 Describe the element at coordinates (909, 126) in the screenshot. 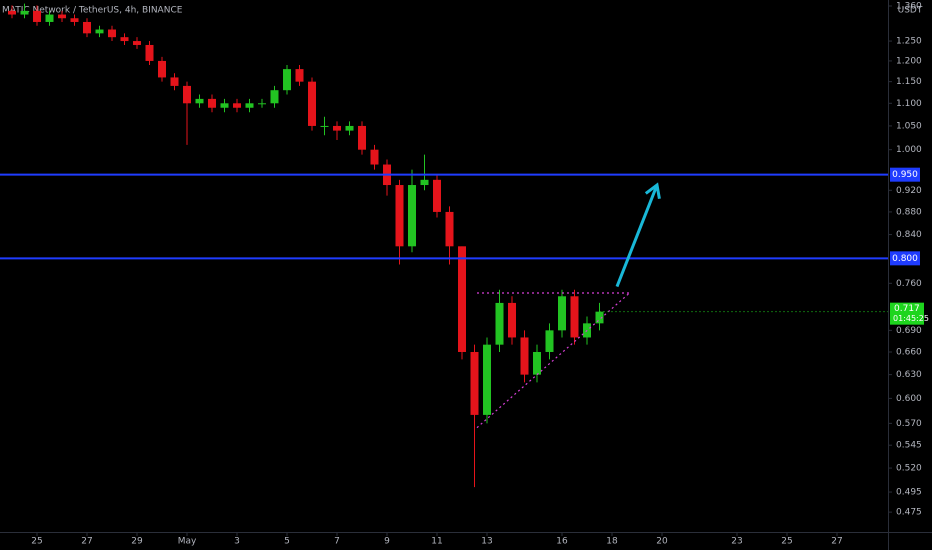

I see `y-tick-label: 1.050` at that location.